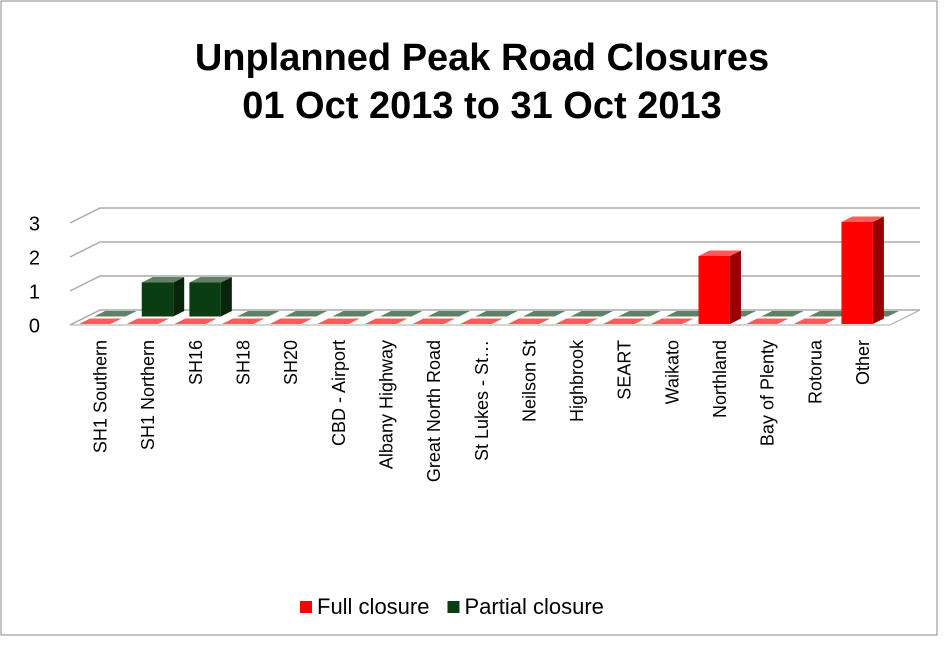 This screenshot has height=646, width=946. What do you see at coordinates (244, 362) in the screenshot?
I see `x-tick-label: SH18` at bounding box center [244, 362].